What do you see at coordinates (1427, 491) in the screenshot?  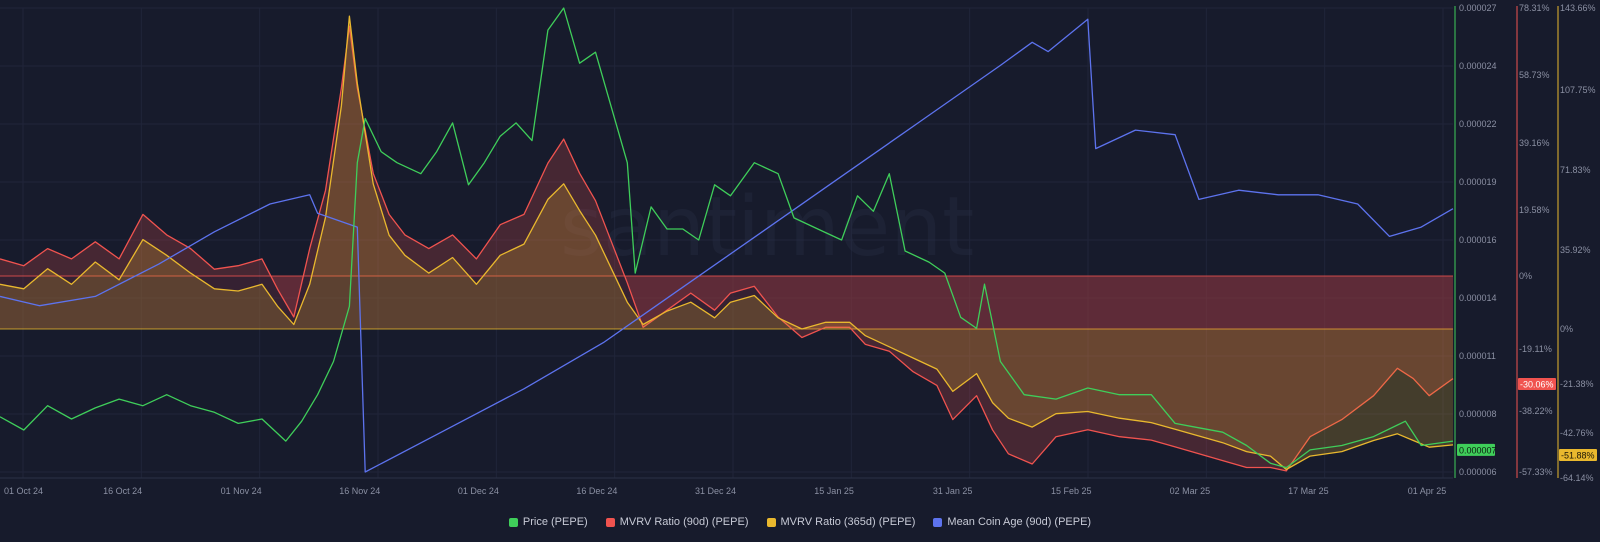 I see `x-tick-label: 01 Apr 25` at bounding box center [1427, 491].